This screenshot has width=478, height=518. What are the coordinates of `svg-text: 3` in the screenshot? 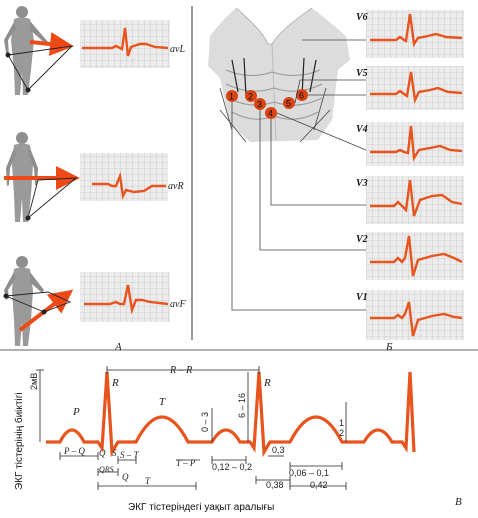 It's located at (259, 105).